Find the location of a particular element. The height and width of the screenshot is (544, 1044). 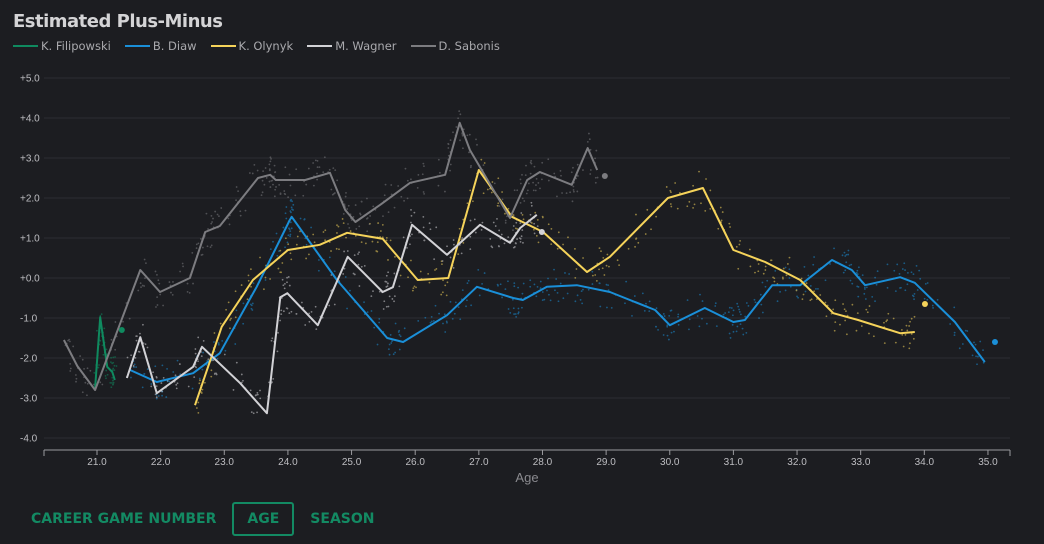

x-tick-label: 32.0 is located at coordinates (797, 462).